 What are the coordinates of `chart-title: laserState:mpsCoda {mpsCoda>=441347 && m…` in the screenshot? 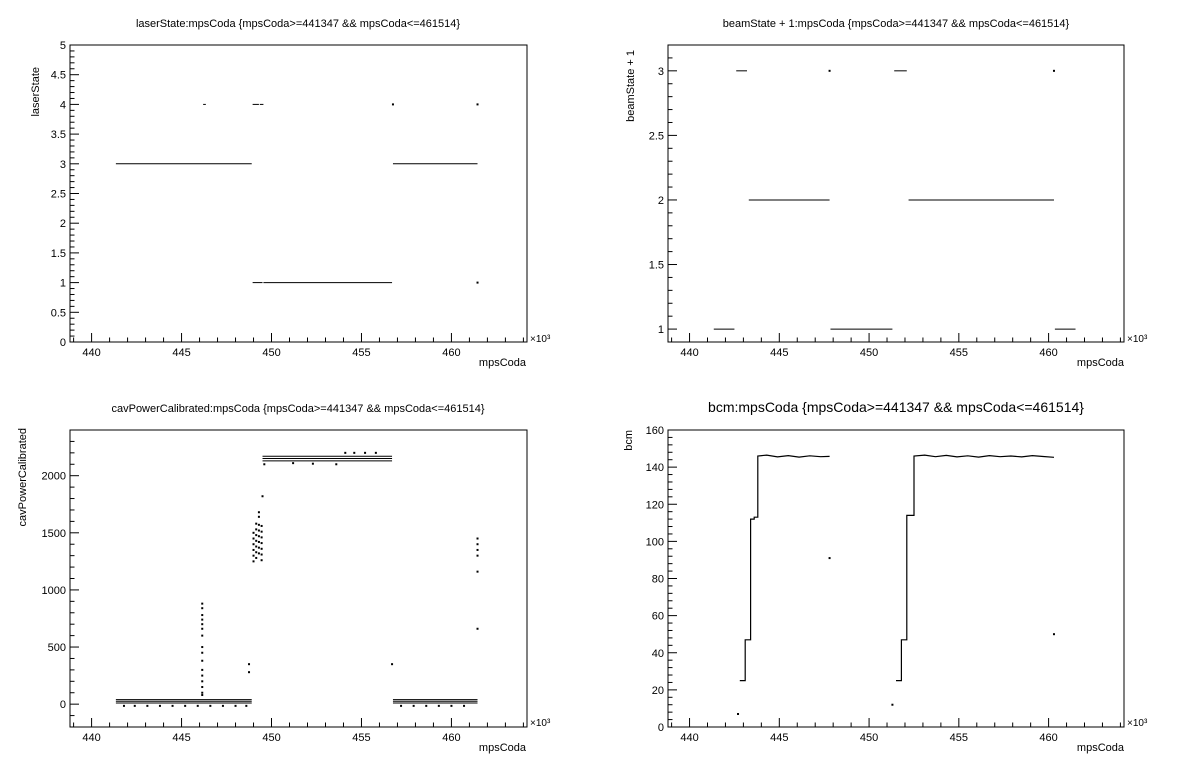 It's located at (298, 24).